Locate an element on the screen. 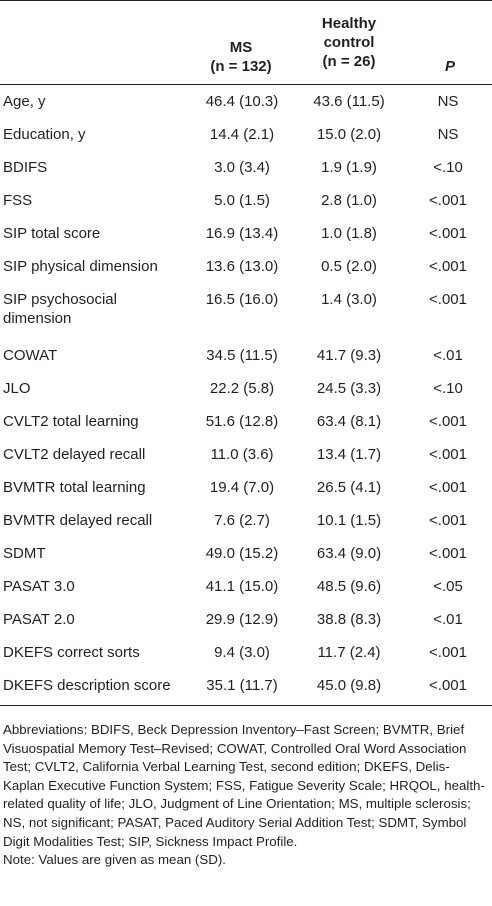 This screenshot has width=492, height=906. table-top-rule is located at coordinates (246, 0).